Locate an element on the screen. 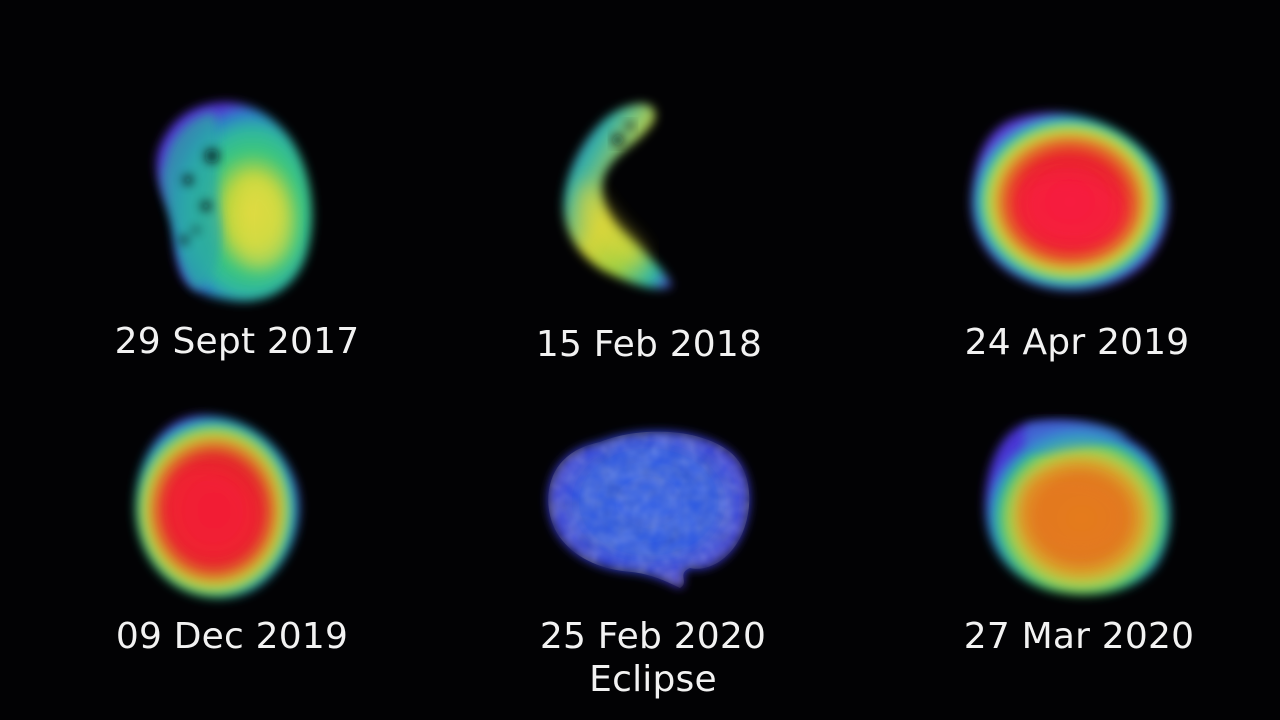 The height and width of the screenshot is (720, 1280). caption-2018-02-15: 15 Feb 2018 is located at coordinates (649, 344).